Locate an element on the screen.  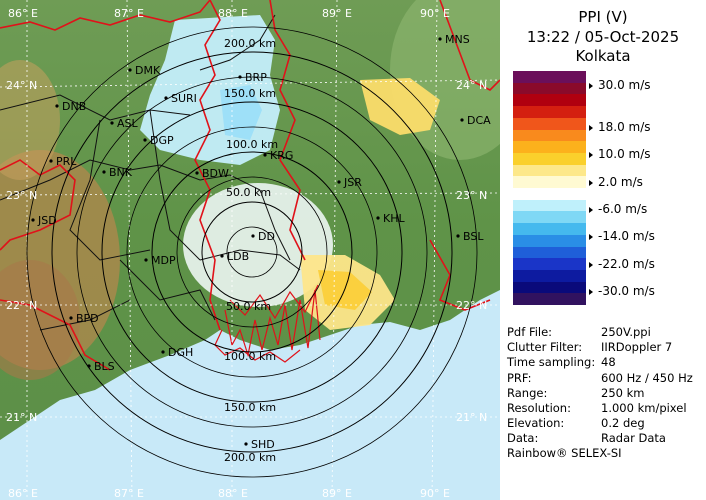
lat-label-right: 22° N is located at coordinates (471, 305).